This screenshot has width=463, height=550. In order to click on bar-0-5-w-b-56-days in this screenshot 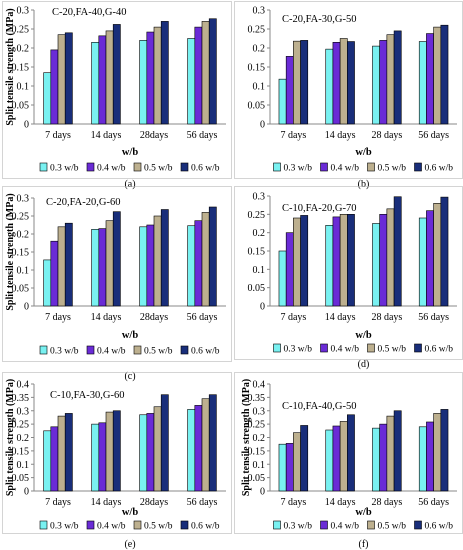, I will do `click(437, 452)`.